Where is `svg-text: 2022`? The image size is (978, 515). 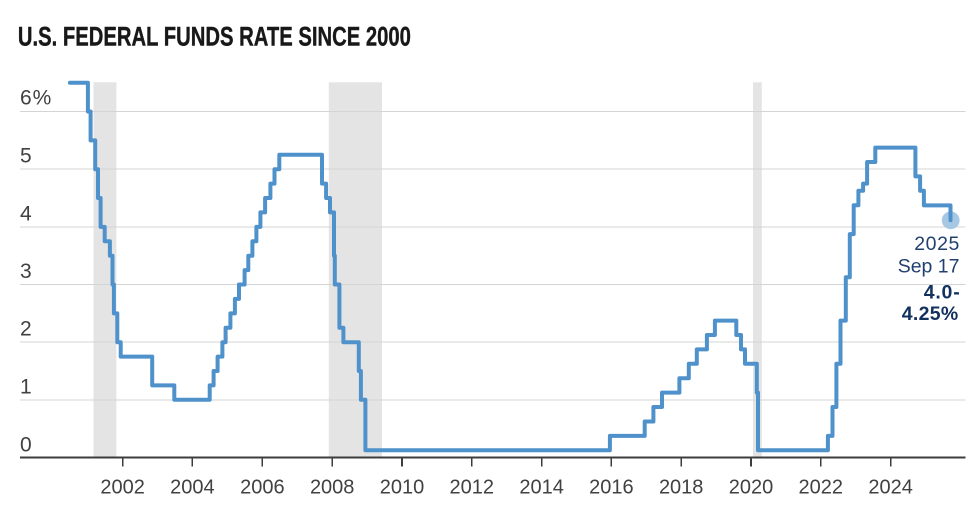 svg-text: 2022 is located at coordinates (821, 488).